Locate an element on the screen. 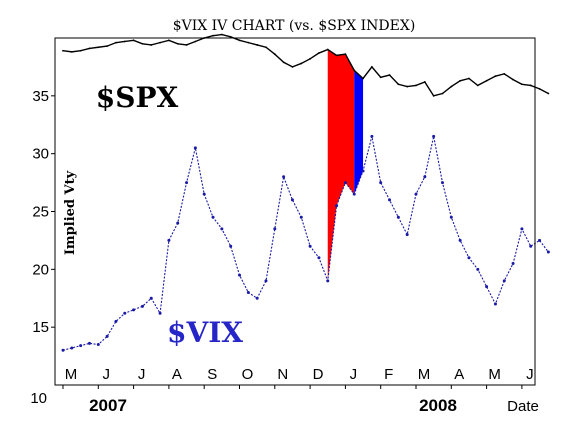 This screenshot has height=441, width=588. y-tick-label: 15 is located at coordinates (40, 327).